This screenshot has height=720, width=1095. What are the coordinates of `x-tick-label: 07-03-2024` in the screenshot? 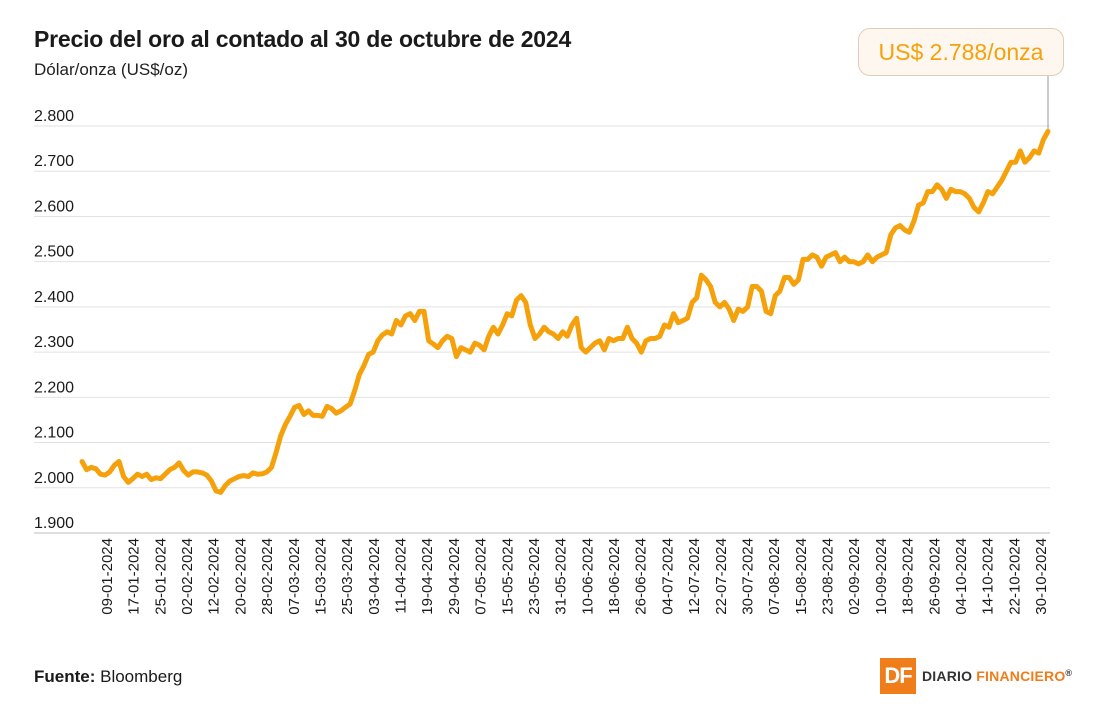 It's located at (294, 576).